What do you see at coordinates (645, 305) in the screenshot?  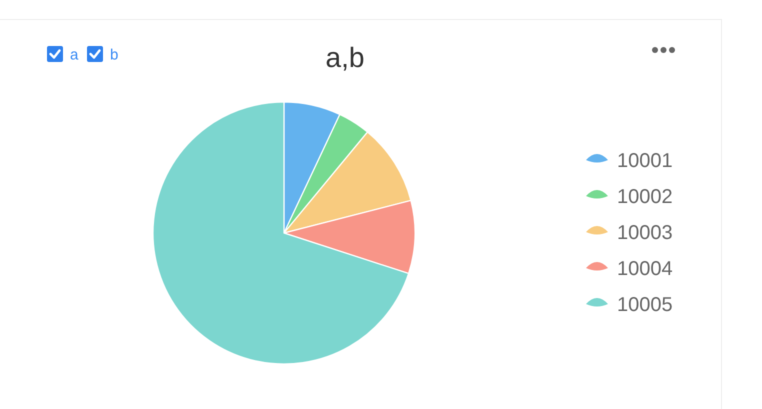 I see `legend-label: 10005` at bounding box center [645, 305].